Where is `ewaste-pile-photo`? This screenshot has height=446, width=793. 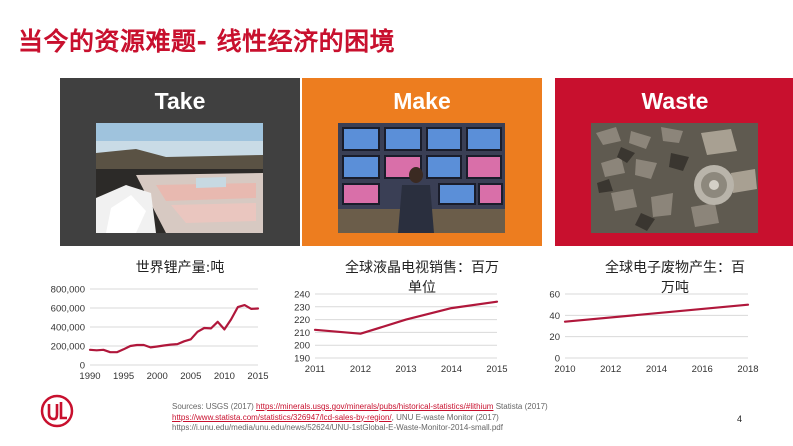 ewaste-pile-photo is located at coordinates (674, 178).